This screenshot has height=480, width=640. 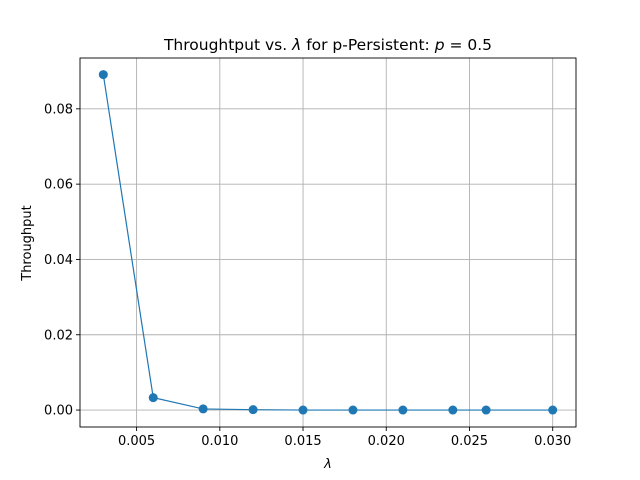 I want to click on y-tick-label: 0.02, so click(x=58, y=335).